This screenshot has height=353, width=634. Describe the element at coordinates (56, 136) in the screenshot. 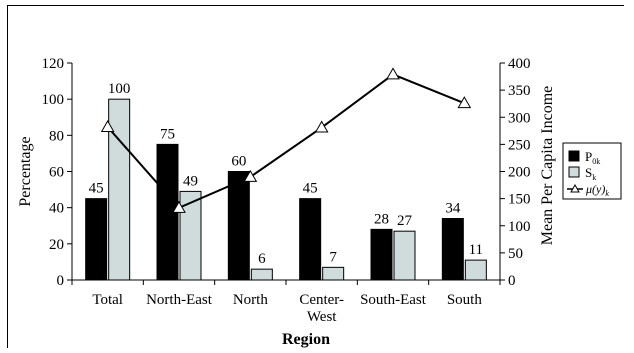

I see `y-tick-label: 80` at that location.